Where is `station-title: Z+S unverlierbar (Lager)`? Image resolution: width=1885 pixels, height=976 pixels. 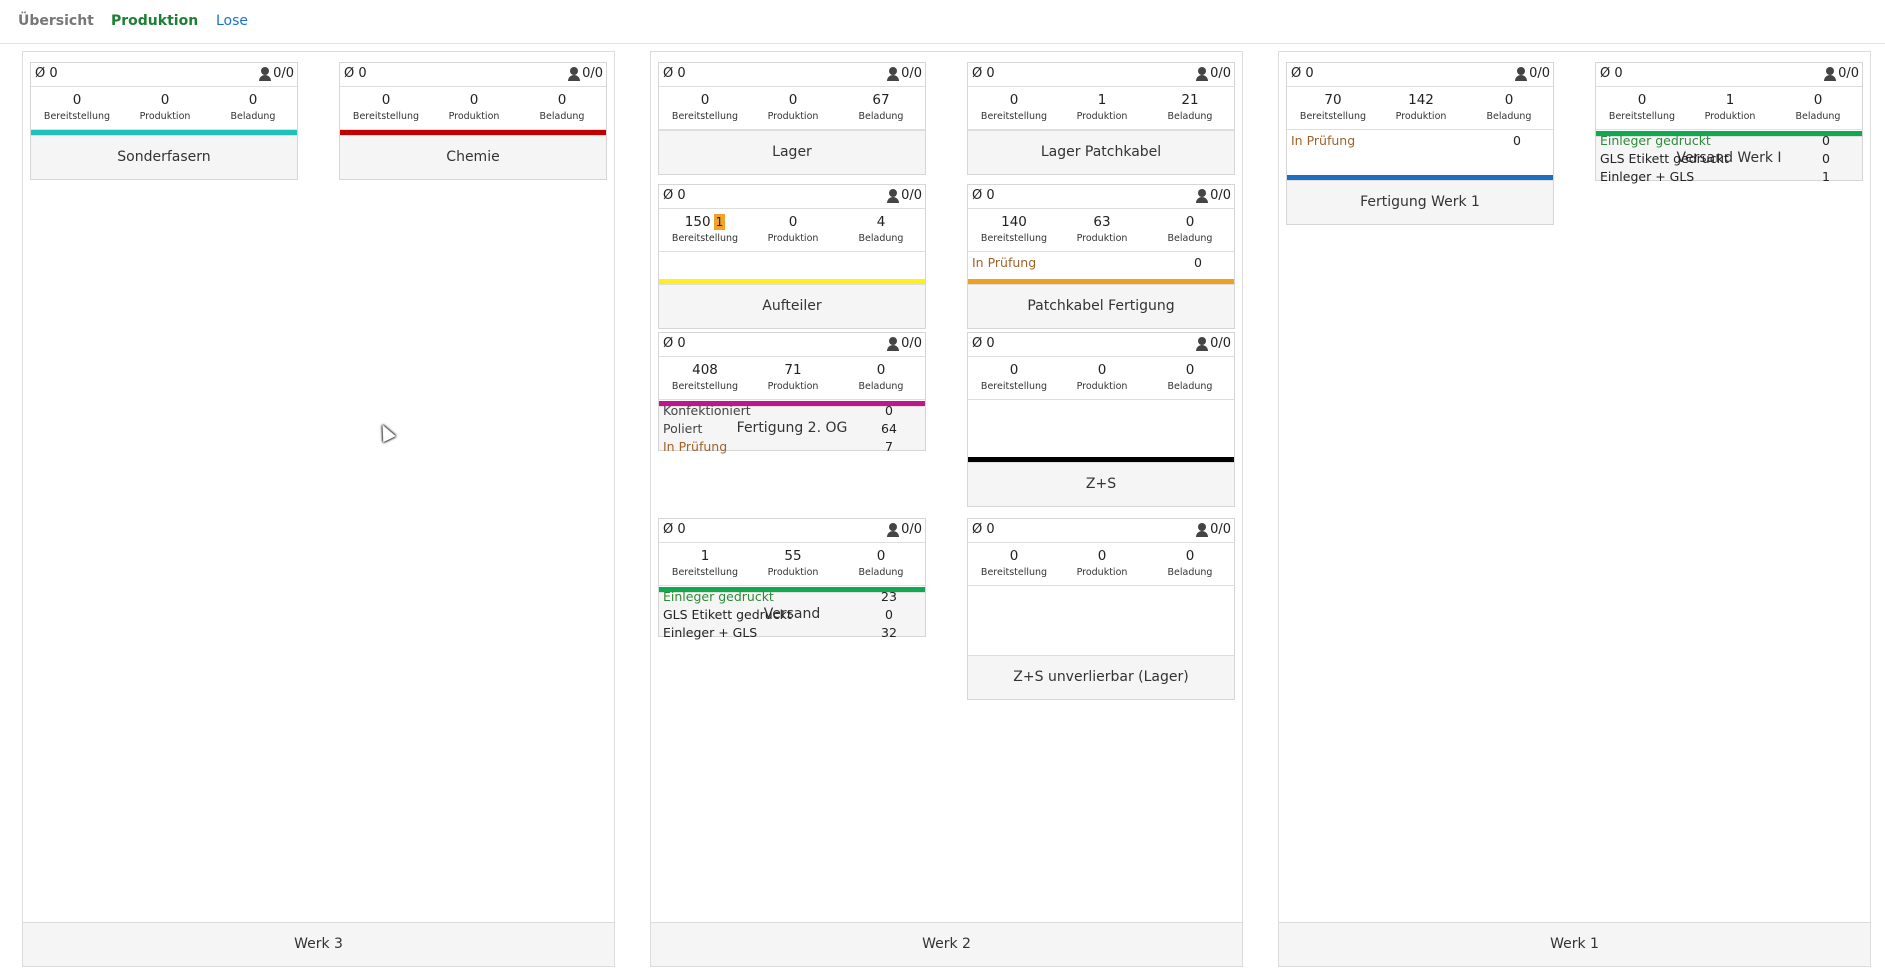
station-title: Z+S unverlierbar (Lager) is located at coordinates (1101, 677).